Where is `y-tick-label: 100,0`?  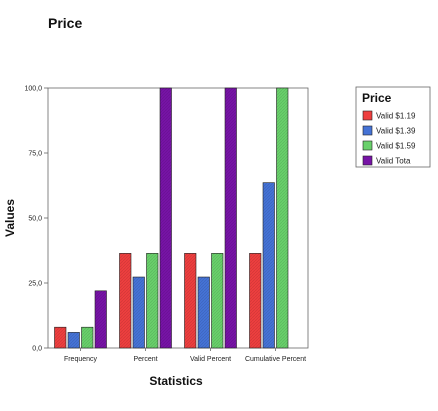
y-tick-label: 100,0 is located at coordinates (33, 89).